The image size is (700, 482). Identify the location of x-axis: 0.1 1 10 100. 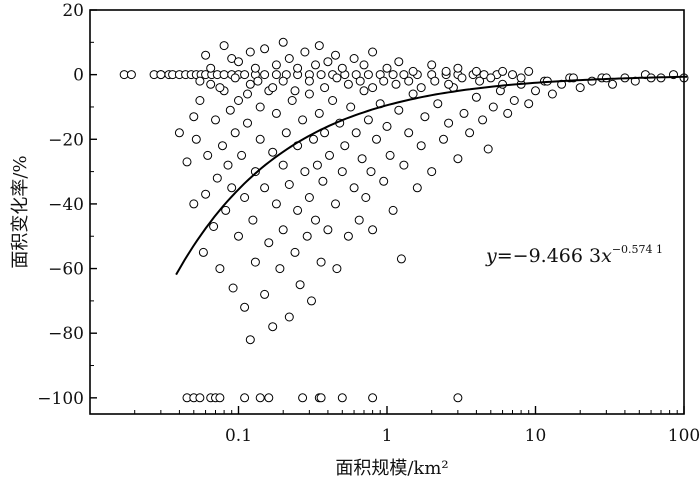
(417, 426).